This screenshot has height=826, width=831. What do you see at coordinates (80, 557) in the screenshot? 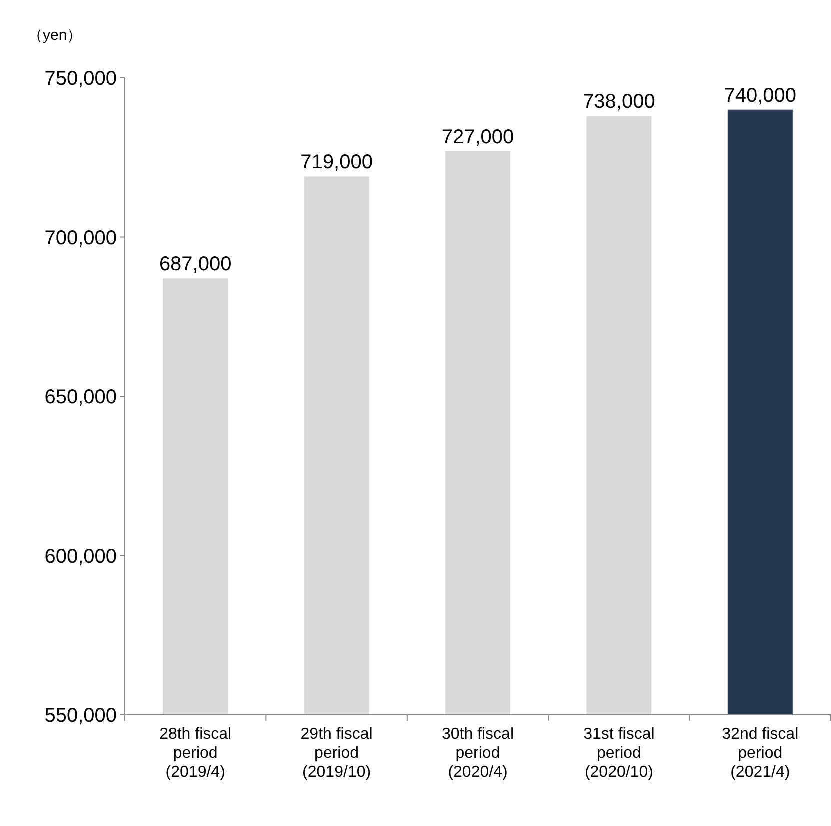
I see `y-tick-label: 600,000` at bounding box center [80, 557].